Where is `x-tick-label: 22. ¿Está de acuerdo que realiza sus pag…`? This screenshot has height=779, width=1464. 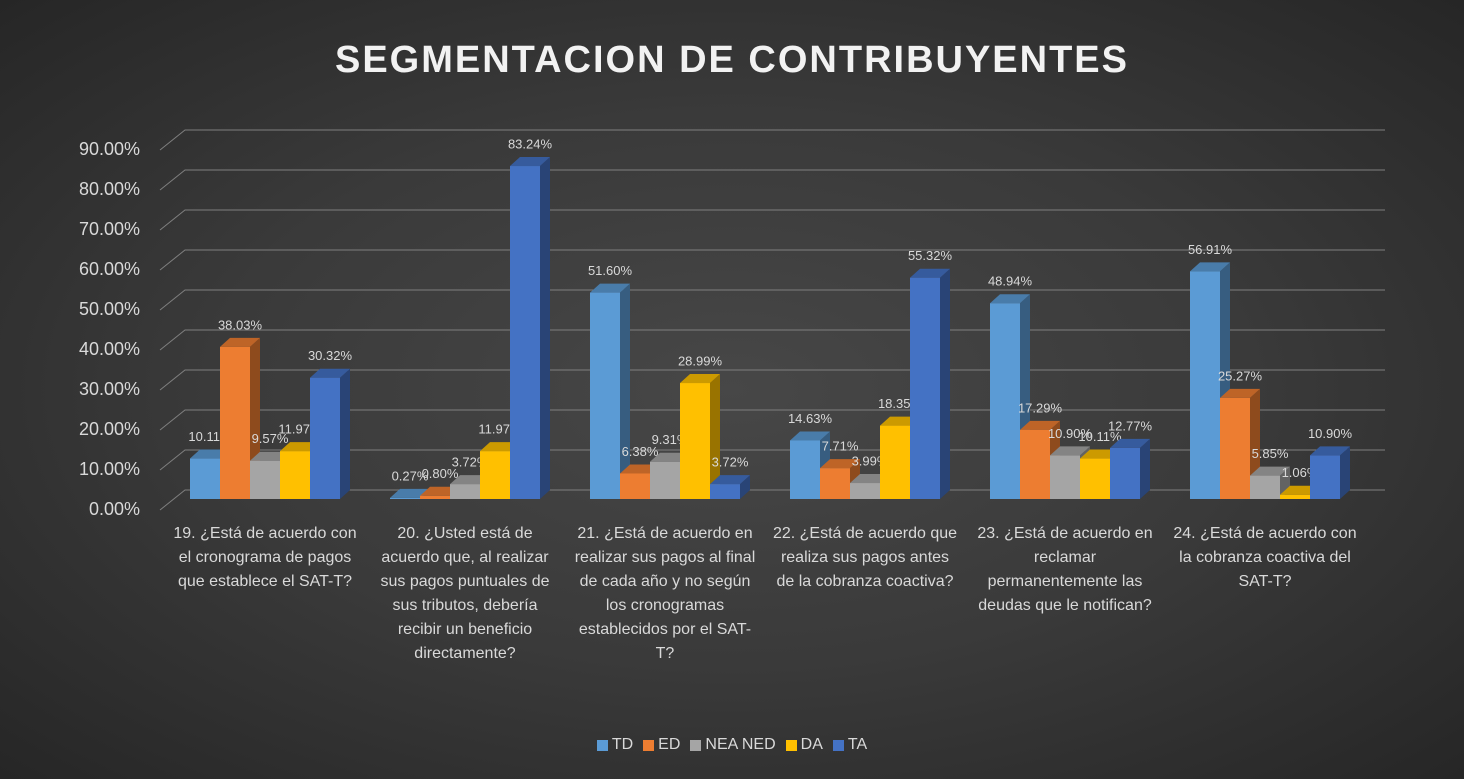 x-tick-label: 22. ¿Está de acuerdo que realiza sus pag… is located at coordinates (865, 557).